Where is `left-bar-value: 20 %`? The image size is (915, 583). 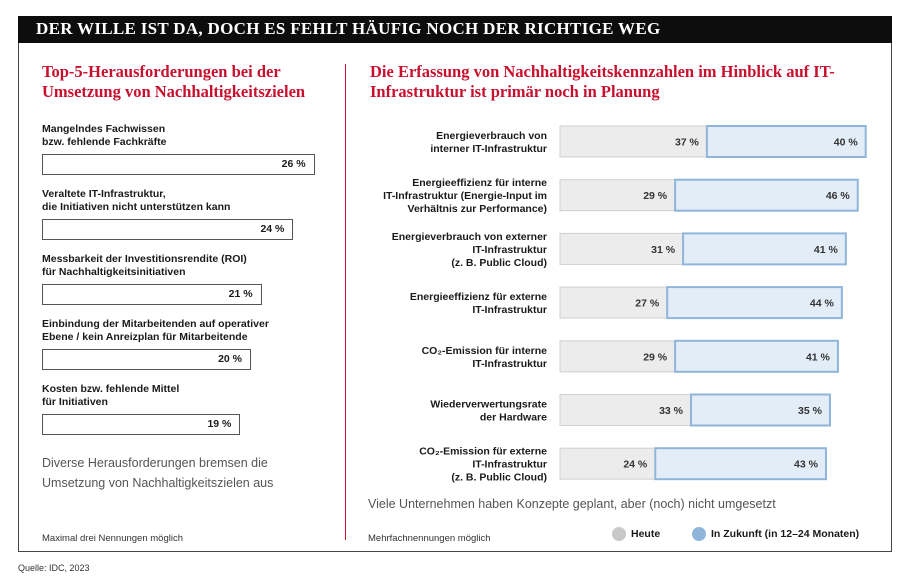
left-bar-value: 20 % is located at coordinates (230, 359).